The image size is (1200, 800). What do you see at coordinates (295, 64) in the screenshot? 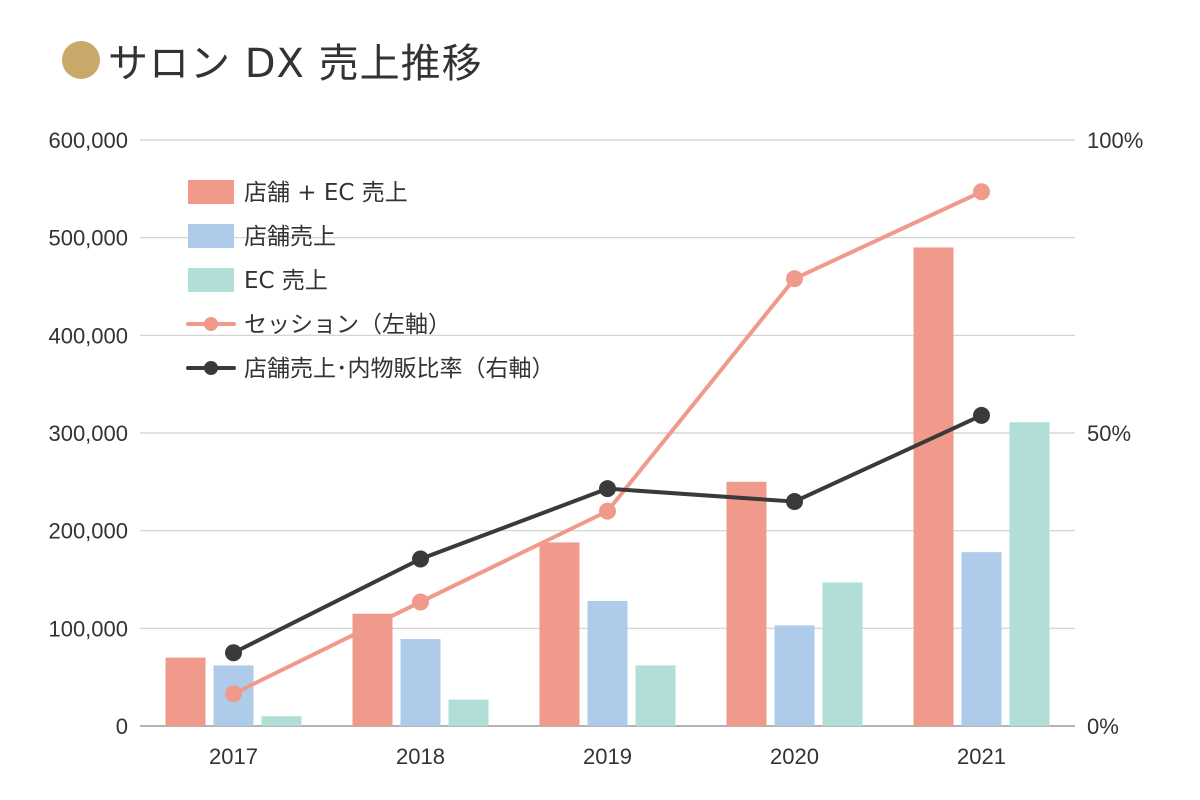
I see `chart-title: サロン DX 売上推移` at bounding box center [295, 64].